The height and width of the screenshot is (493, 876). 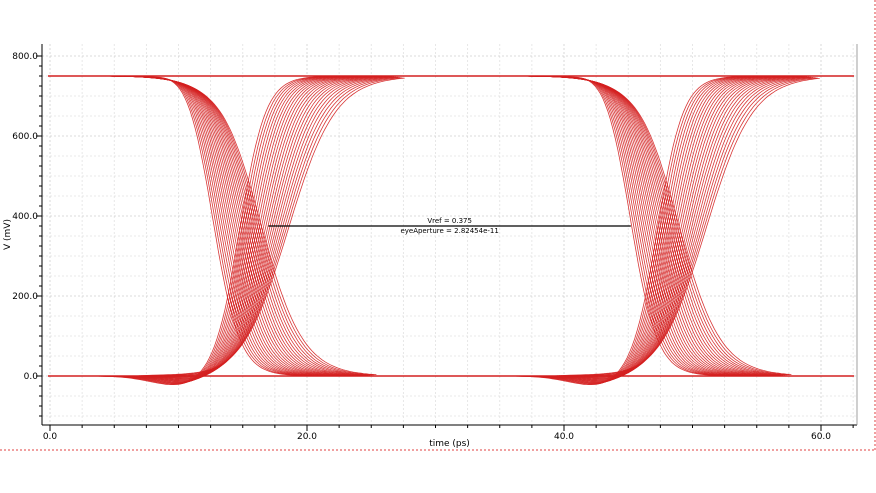 What do you see at coordinates (564, 437) in the screenshot?
I see `x-tick-label: 40.0` at bounding box center [564, 437].